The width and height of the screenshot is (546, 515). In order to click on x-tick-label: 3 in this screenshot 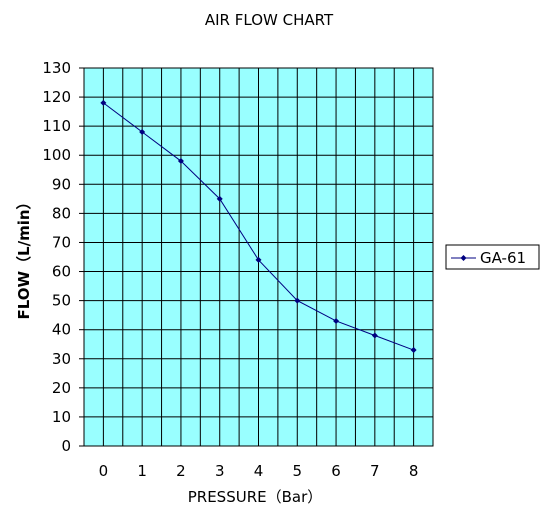, I will do `click(220, 471)`.